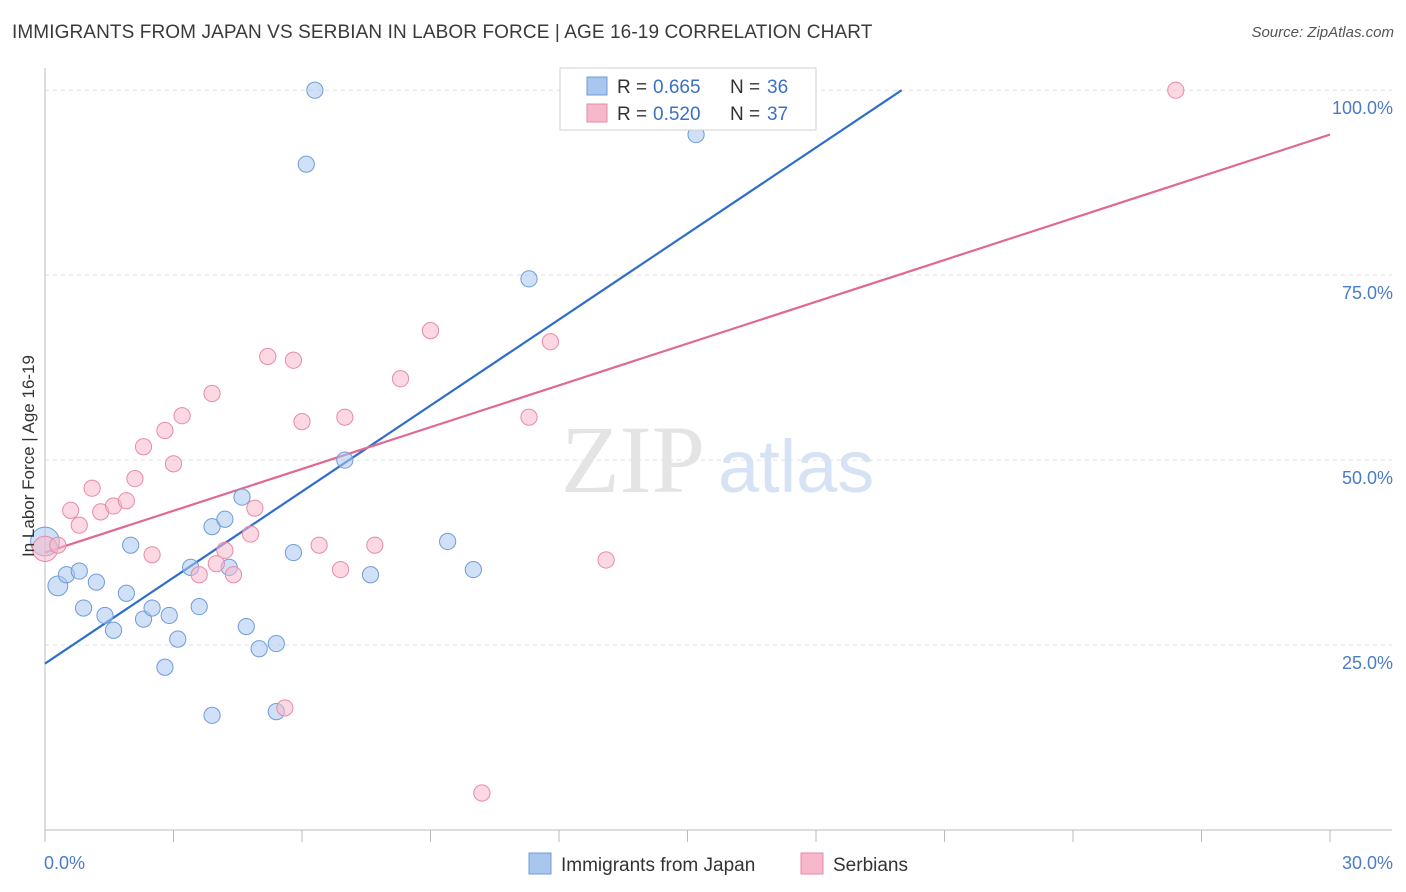 The height and width of the screenshot is (892, 1406). What do you see at coordinates (632, 87) in the screenshot?
I see `legend-r-label-japan: R =` at bounding box center [632, 87].